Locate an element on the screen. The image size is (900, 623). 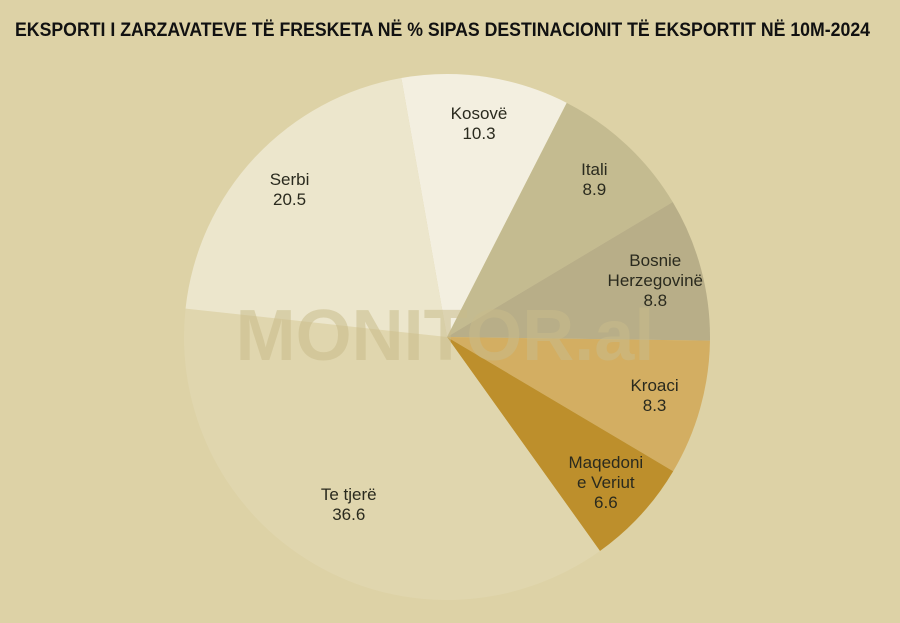
category-label: Maqedoni e Veriut is located at coordinates (606, 472).